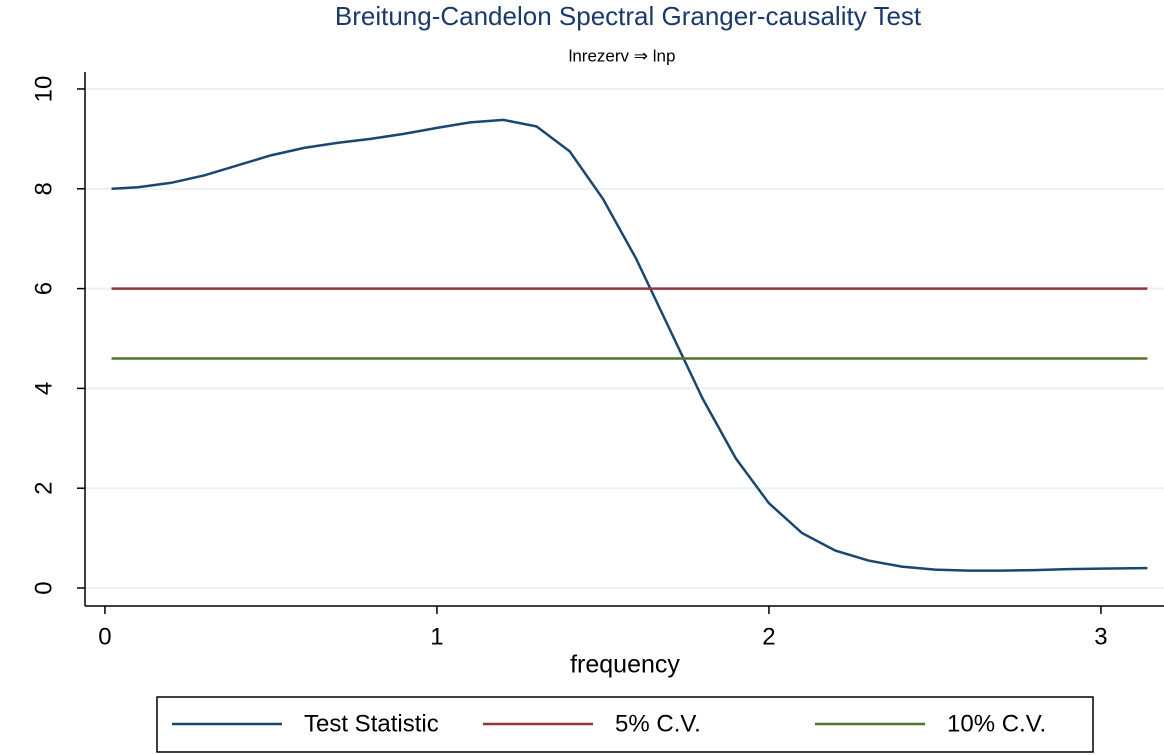 The height and width of the screenshot is (755, 1164). What do you see at coordinates (104, 636) in the screenshot?
I see `x-tick-label: 0` at bounding box center [104, 636].